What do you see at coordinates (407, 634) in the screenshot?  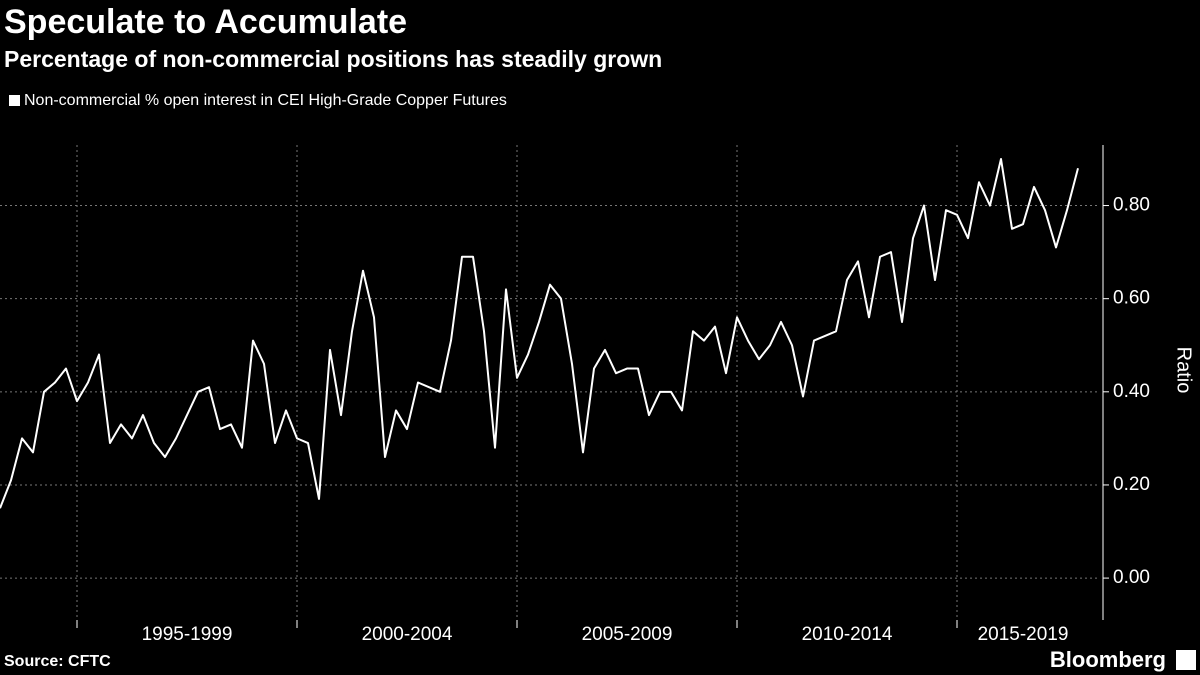 I see `x-tick-label: 2000-2004` at bounding box center [407, 634].